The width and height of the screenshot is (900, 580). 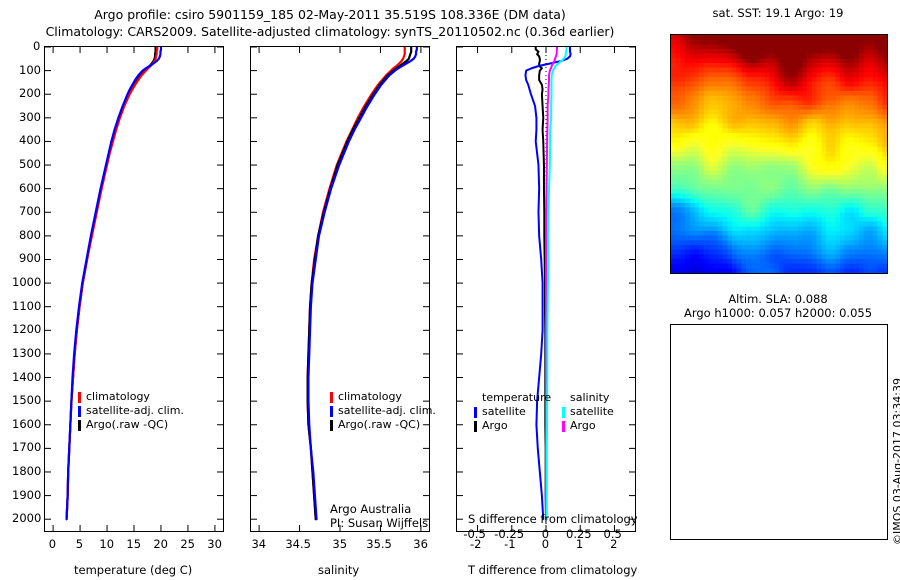 I want to click on tick-label: 1100, so click(x=27, y=305).